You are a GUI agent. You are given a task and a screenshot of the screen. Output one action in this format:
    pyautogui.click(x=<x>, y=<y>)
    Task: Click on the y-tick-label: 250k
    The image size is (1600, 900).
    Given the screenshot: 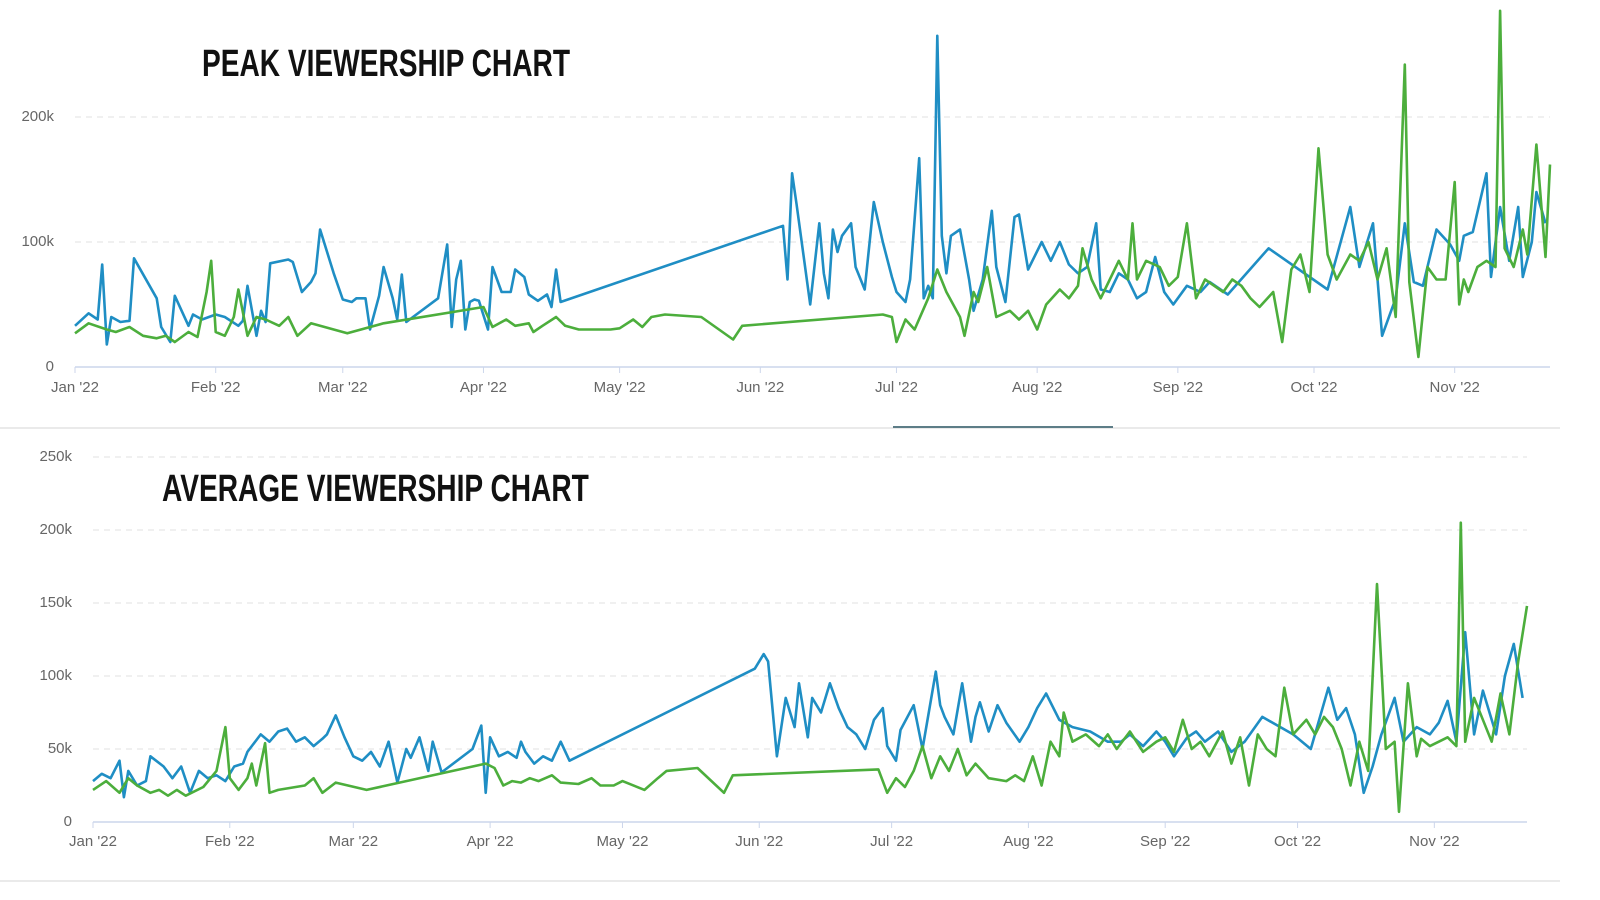 What is the action you would take?
    pyautogui.click(x=55, y=456)
    